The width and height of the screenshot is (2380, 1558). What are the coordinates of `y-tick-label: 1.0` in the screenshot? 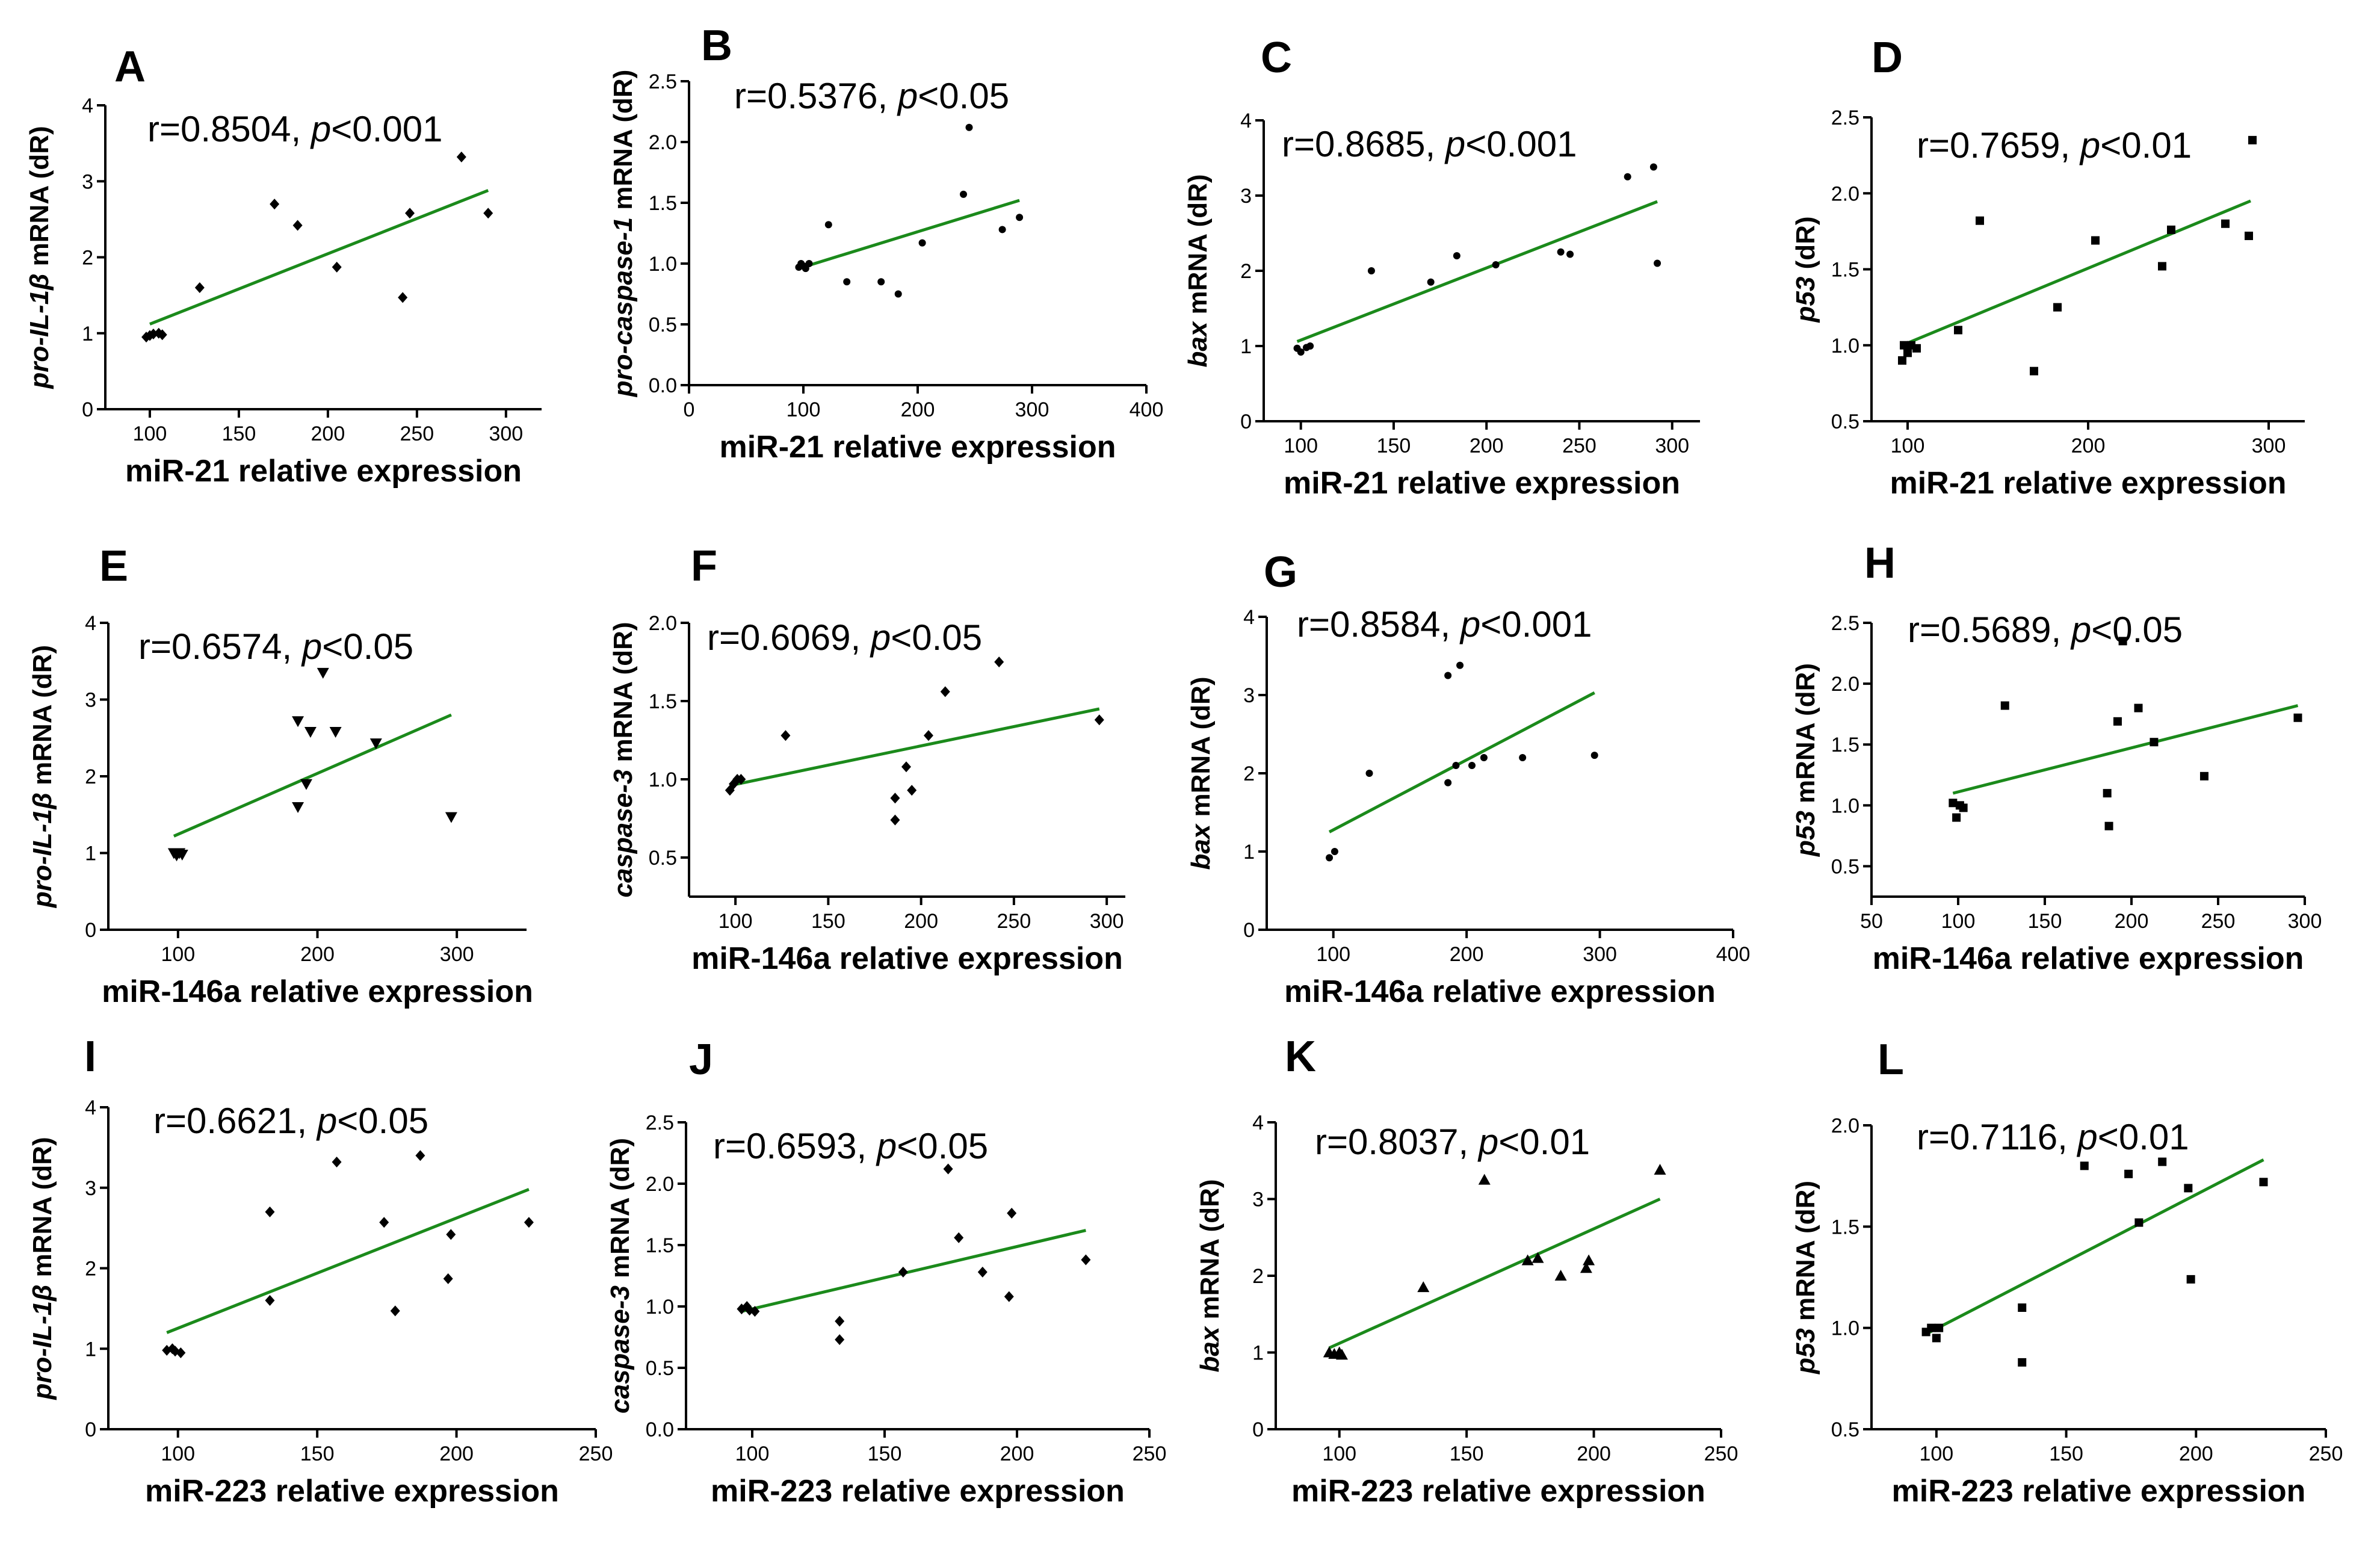 It's located at (663, 264).